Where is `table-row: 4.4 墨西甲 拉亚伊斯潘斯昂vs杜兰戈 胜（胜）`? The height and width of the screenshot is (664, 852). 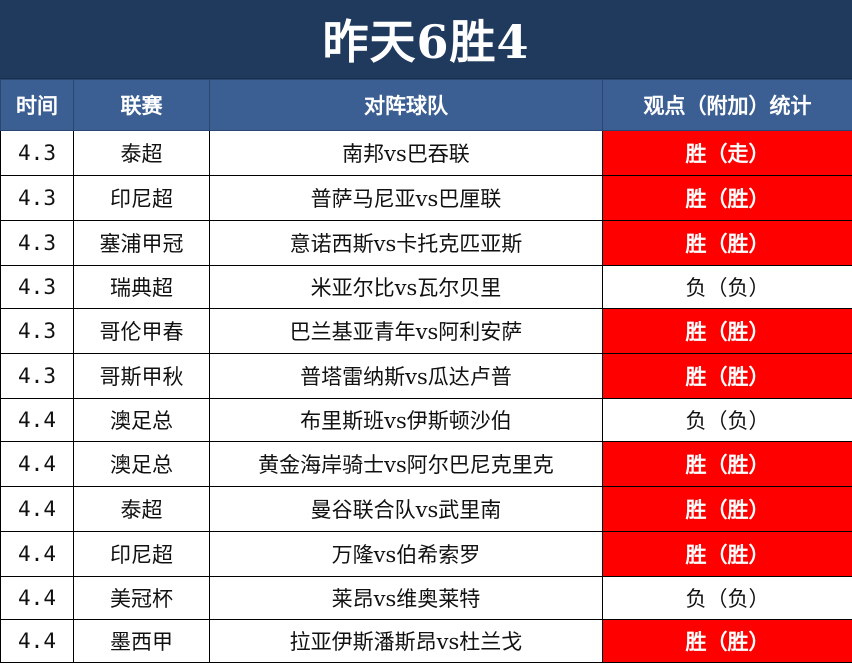
table-row: 4.4 墨西甲 拉亚伊斯潘斯昂vs杜兰戈 胜（胜） is located at coordinates (426, 641).